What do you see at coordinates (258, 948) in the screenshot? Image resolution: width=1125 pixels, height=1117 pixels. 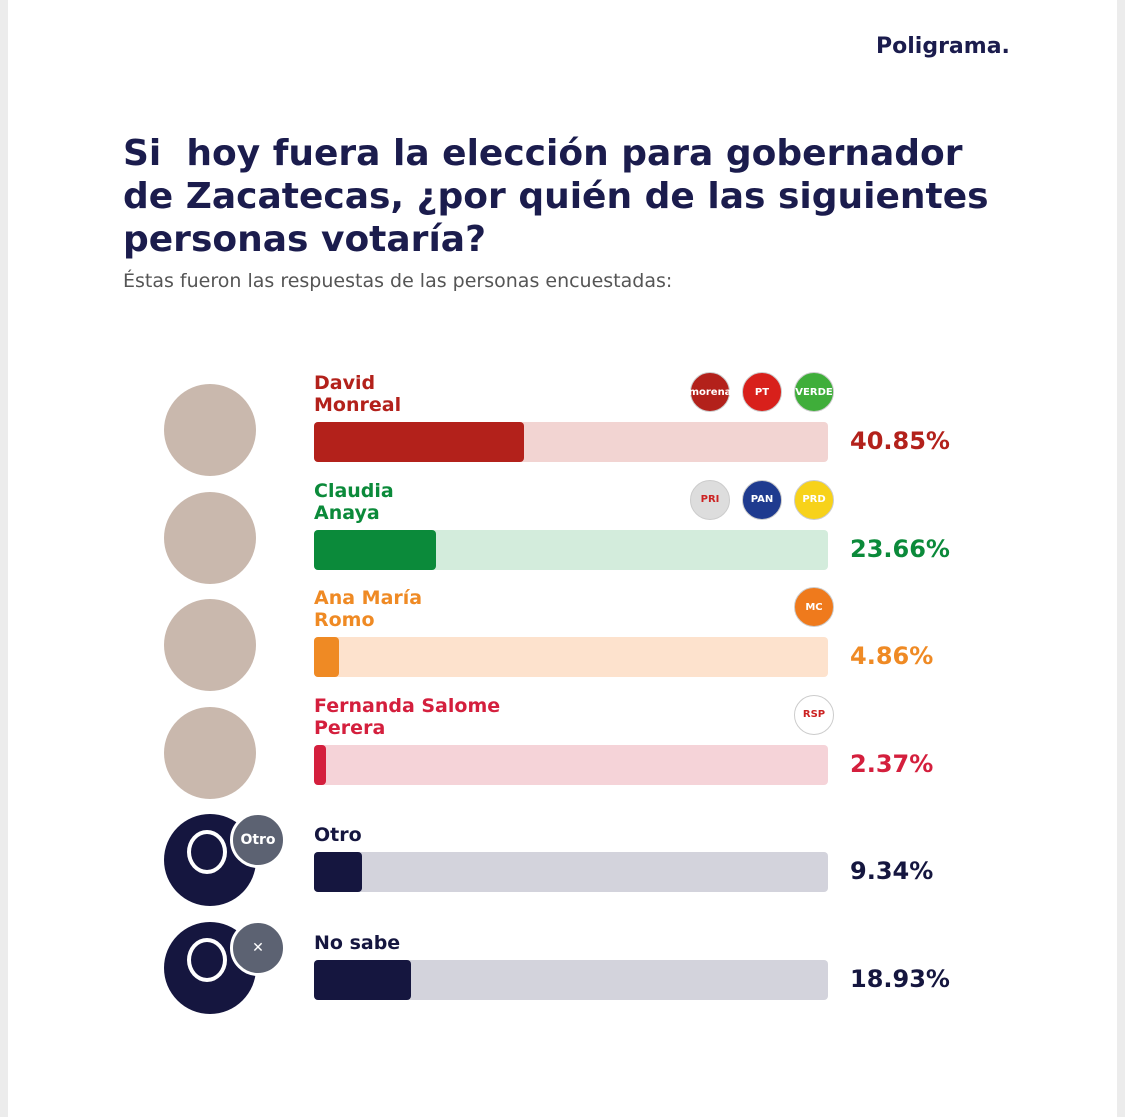 I see `badge: ✕` at bounding box center [258, 948].